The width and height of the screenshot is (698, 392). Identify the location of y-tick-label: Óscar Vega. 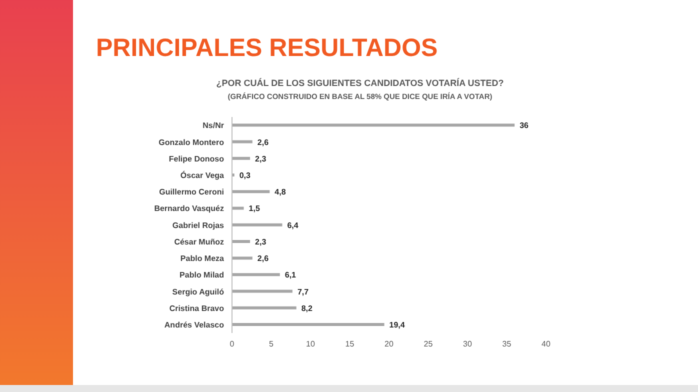
(202, 175).